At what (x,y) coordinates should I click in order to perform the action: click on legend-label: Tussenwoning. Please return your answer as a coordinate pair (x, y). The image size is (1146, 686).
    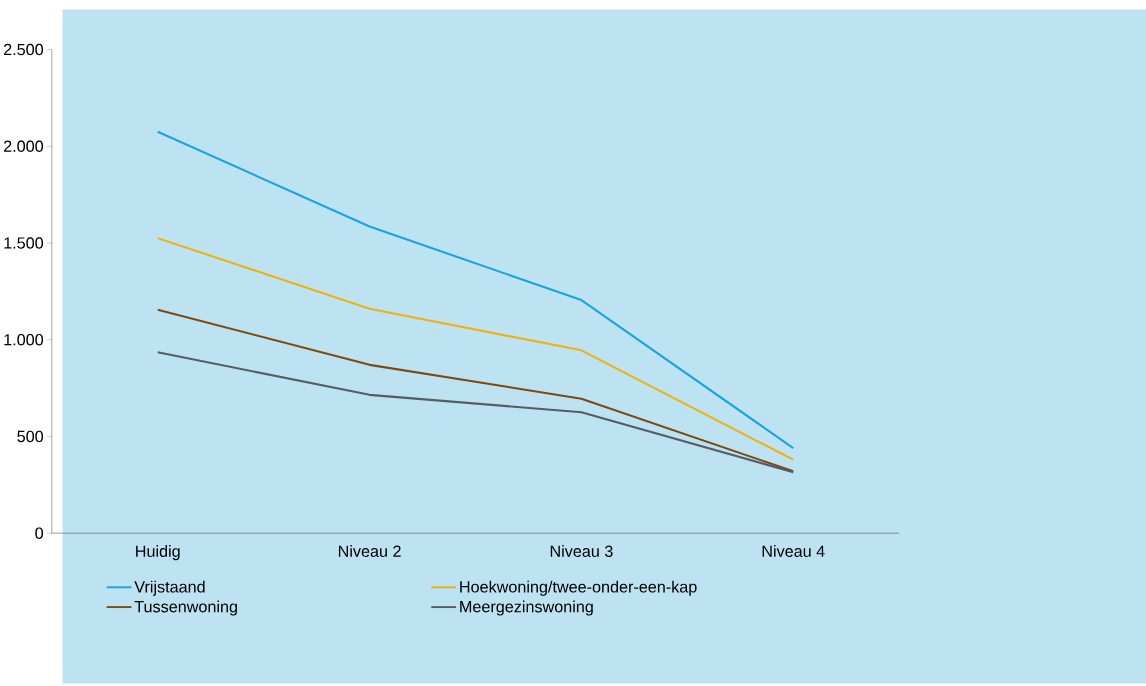
    Looking at the image, I should click on (185, 608).